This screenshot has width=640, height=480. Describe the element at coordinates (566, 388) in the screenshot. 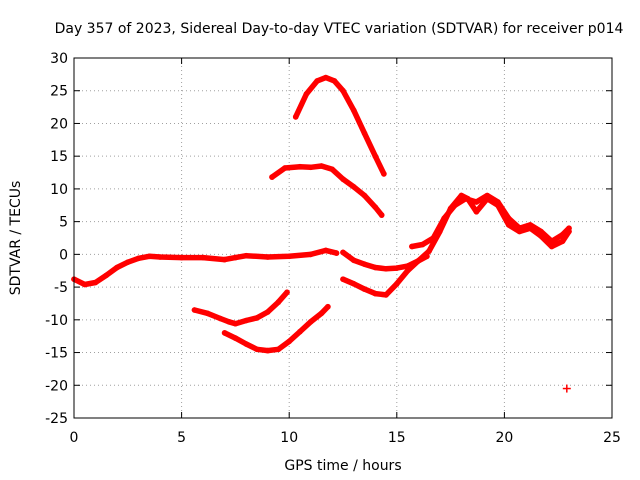

I see `series-outlier` at that location.